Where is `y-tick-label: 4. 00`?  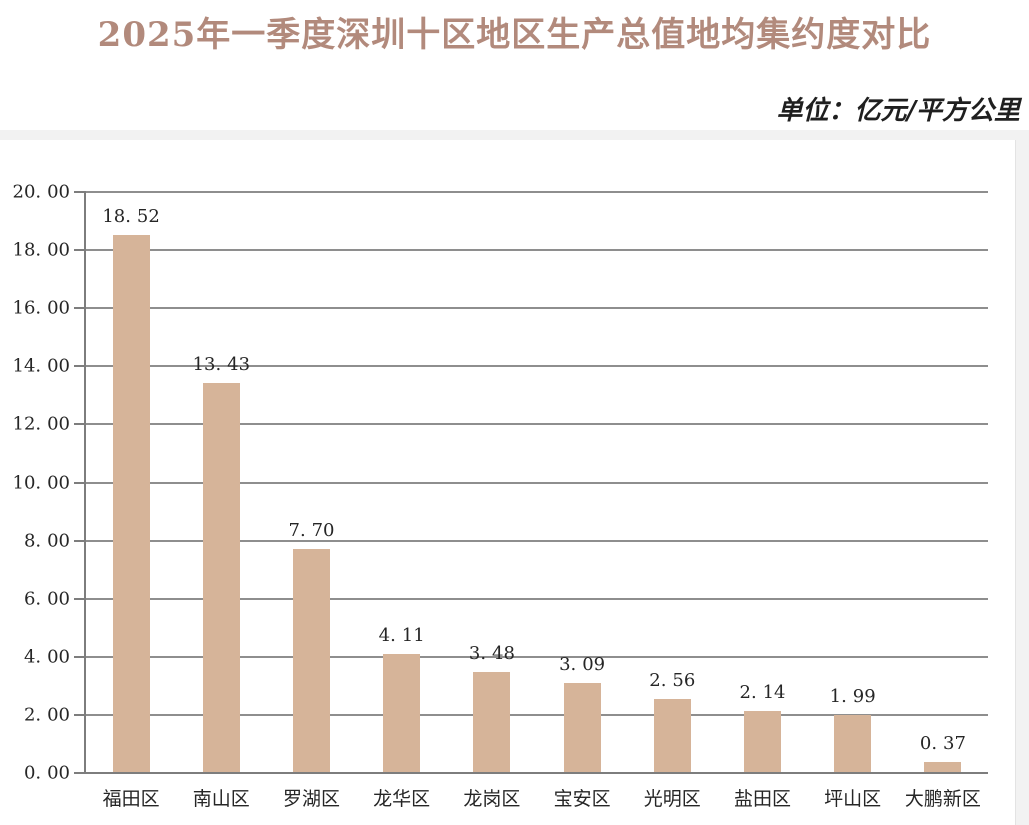
y-tick-label: 4. 00 is located at coordinates (46, 657).